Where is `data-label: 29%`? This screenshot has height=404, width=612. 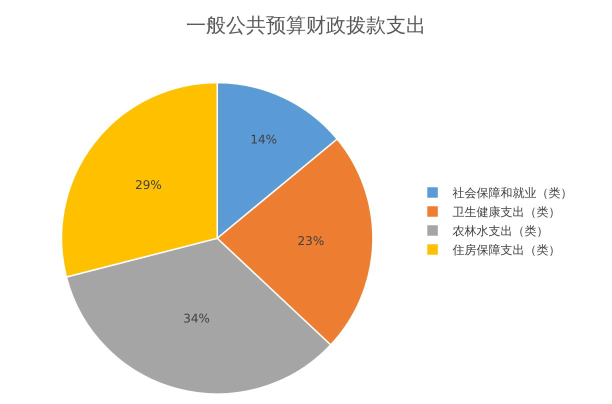
data-label: 29% is located at coordinates (148, 185).